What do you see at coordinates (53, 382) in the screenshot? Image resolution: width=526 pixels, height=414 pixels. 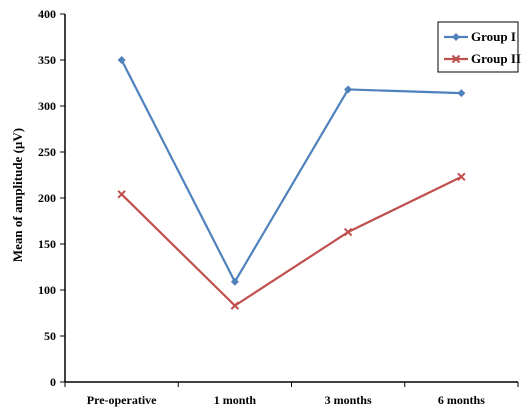 I see `y-tick-label: 0` at bounding box center [53, 382].